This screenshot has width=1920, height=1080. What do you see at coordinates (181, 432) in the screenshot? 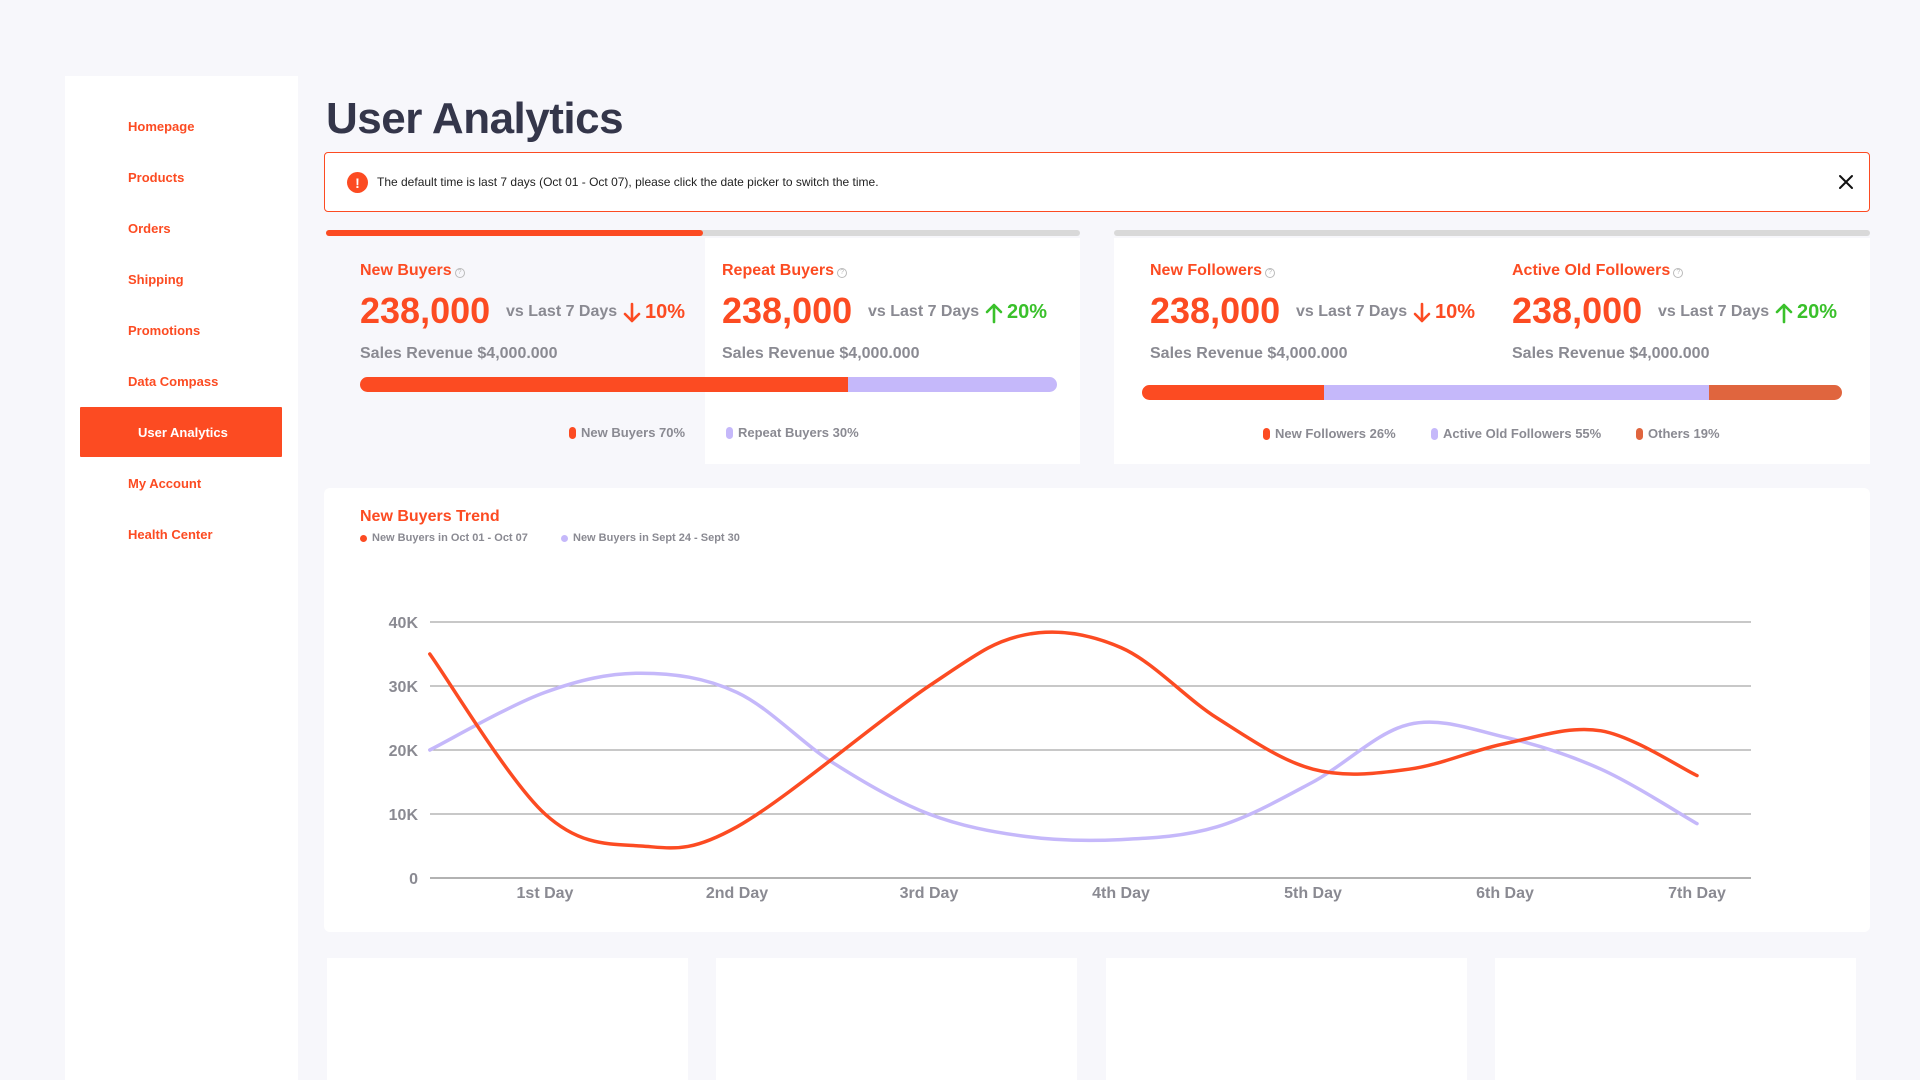
I see `nav-item-user-analytics: User Analytics` at bounding box center [181, 432].